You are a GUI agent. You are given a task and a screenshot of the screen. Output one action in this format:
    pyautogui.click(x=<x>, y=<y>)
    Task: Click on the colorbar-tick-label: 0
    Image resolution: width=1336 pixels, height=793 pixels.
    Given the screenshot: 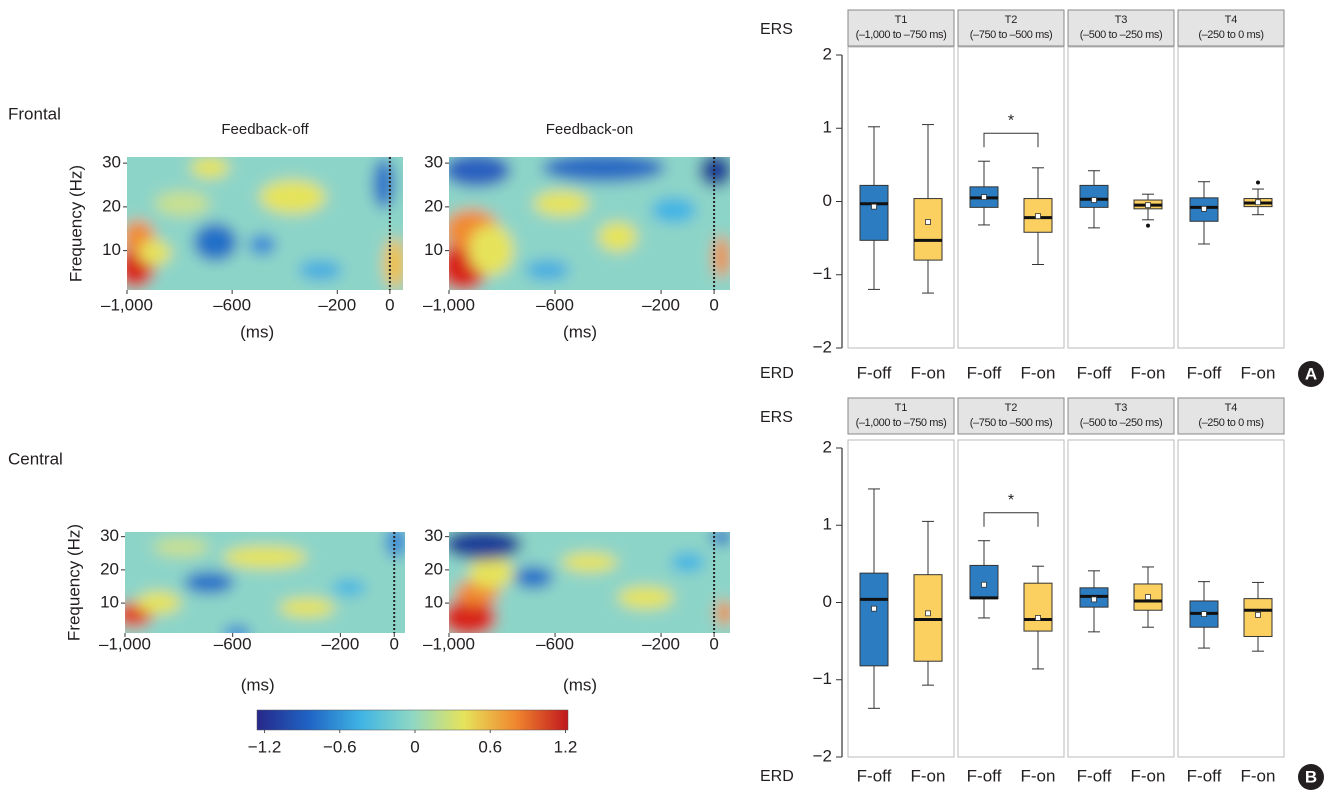 What is the action you would take?
    pyautogui.click(x=414, y=746)
    